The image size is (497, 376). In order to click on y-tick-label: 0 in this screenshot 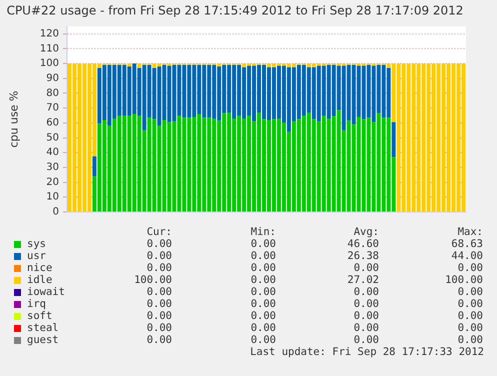, I will do `click(55, 212)`.